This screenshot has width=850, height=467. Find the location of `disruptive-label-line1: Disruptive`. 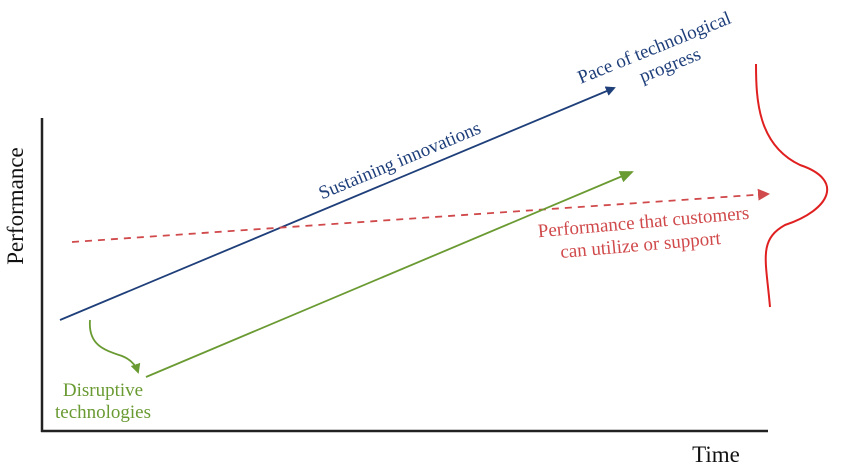

disruptive-label-line1: Disruptive is located at coordinates (103, 390).